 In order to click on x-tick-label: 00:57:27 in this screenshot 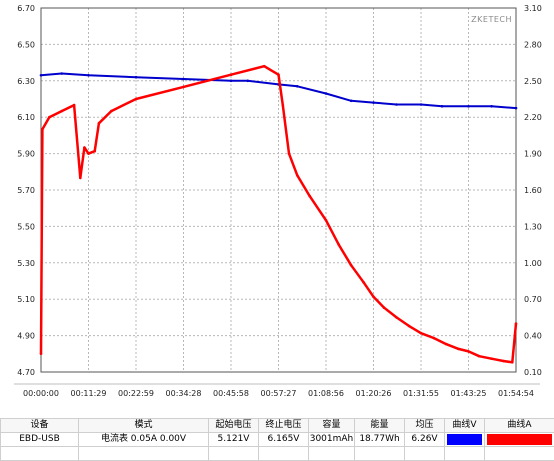, I will do `click(279, 393)`.